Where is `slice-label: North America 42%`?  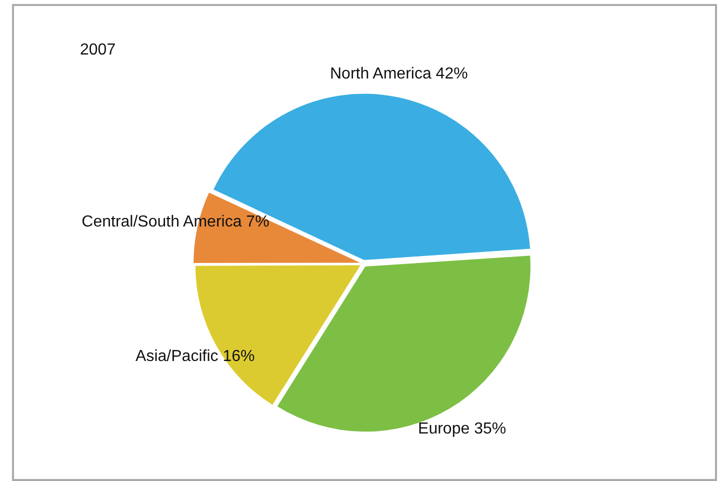 slice-label: North America 42% is located at coordinates (399, 74).